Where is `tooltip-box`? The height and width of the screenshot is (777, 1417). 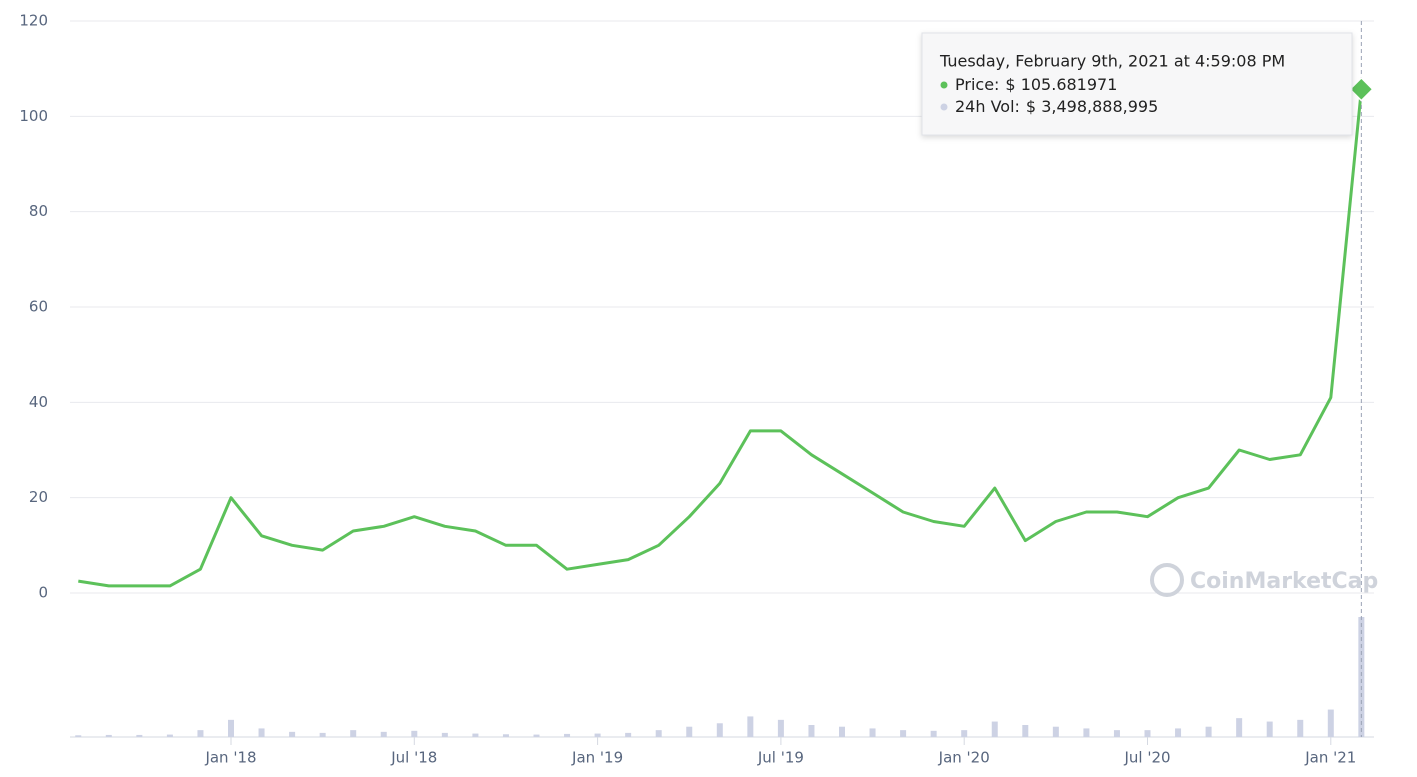
tooltip-box is located at coordinates (1137, 84).